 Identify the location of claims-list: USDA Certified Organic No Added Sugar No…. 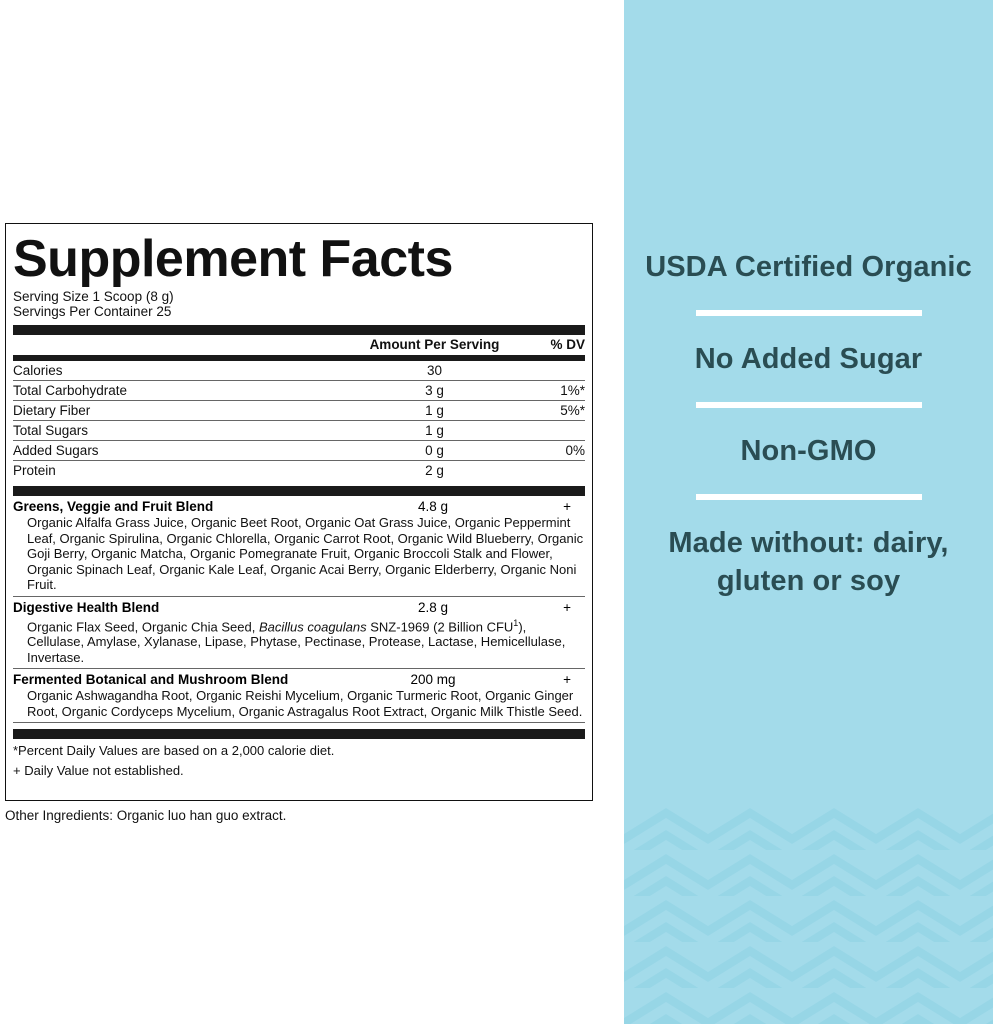
(808, 424).